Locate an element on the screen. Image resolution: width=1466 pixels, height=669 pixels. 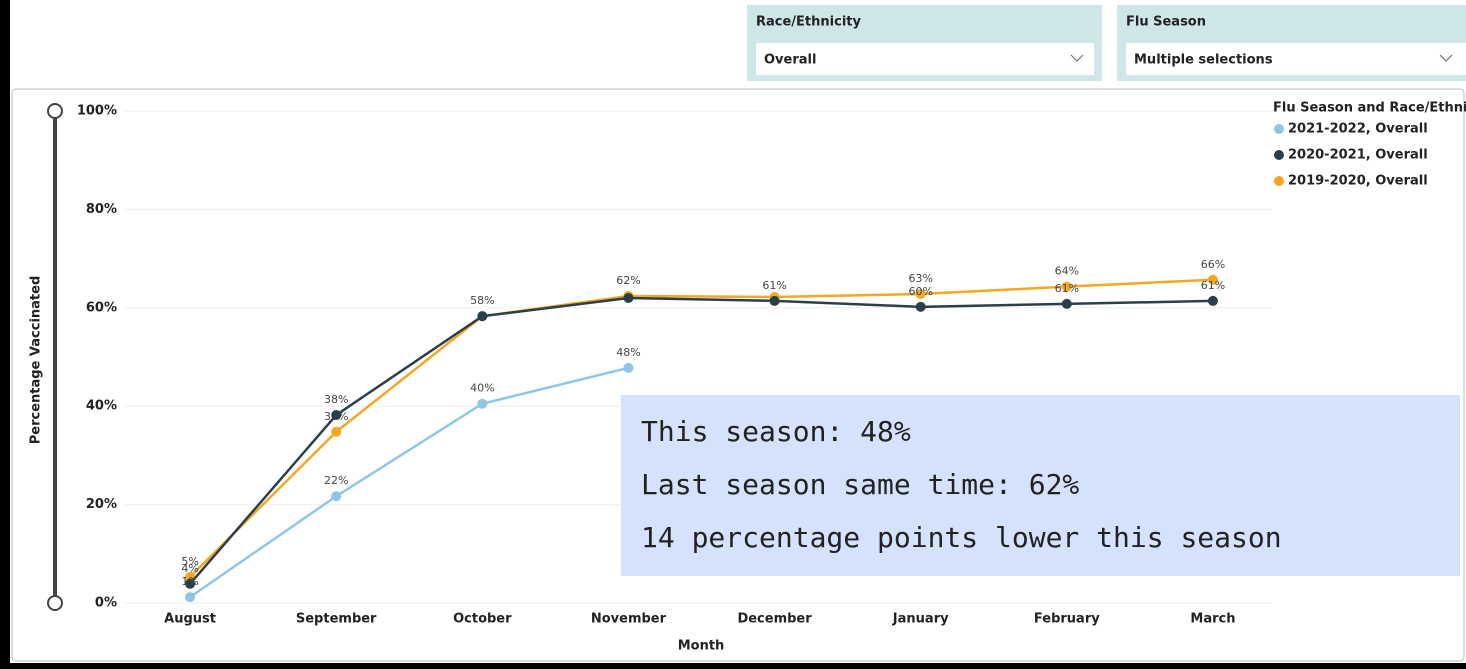
data-label: 64% is located at coordinates (1067, 271).